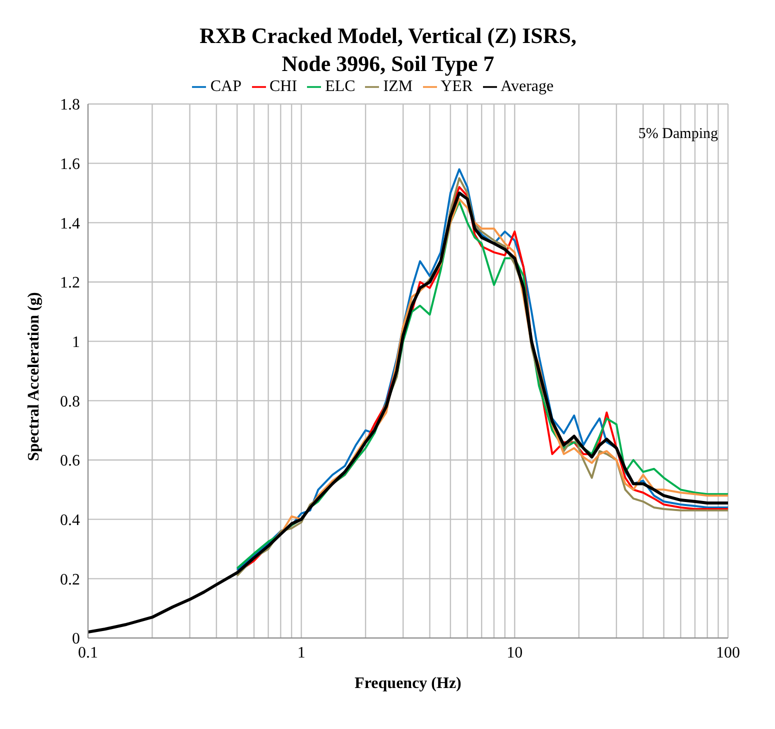 The width and height of the screenshot is (775, 729). What do you see at coordinates (408, 683) in the screenshot?
I see `x-axis-title: Frequency (Hz)` at bounding box center [408, 683].